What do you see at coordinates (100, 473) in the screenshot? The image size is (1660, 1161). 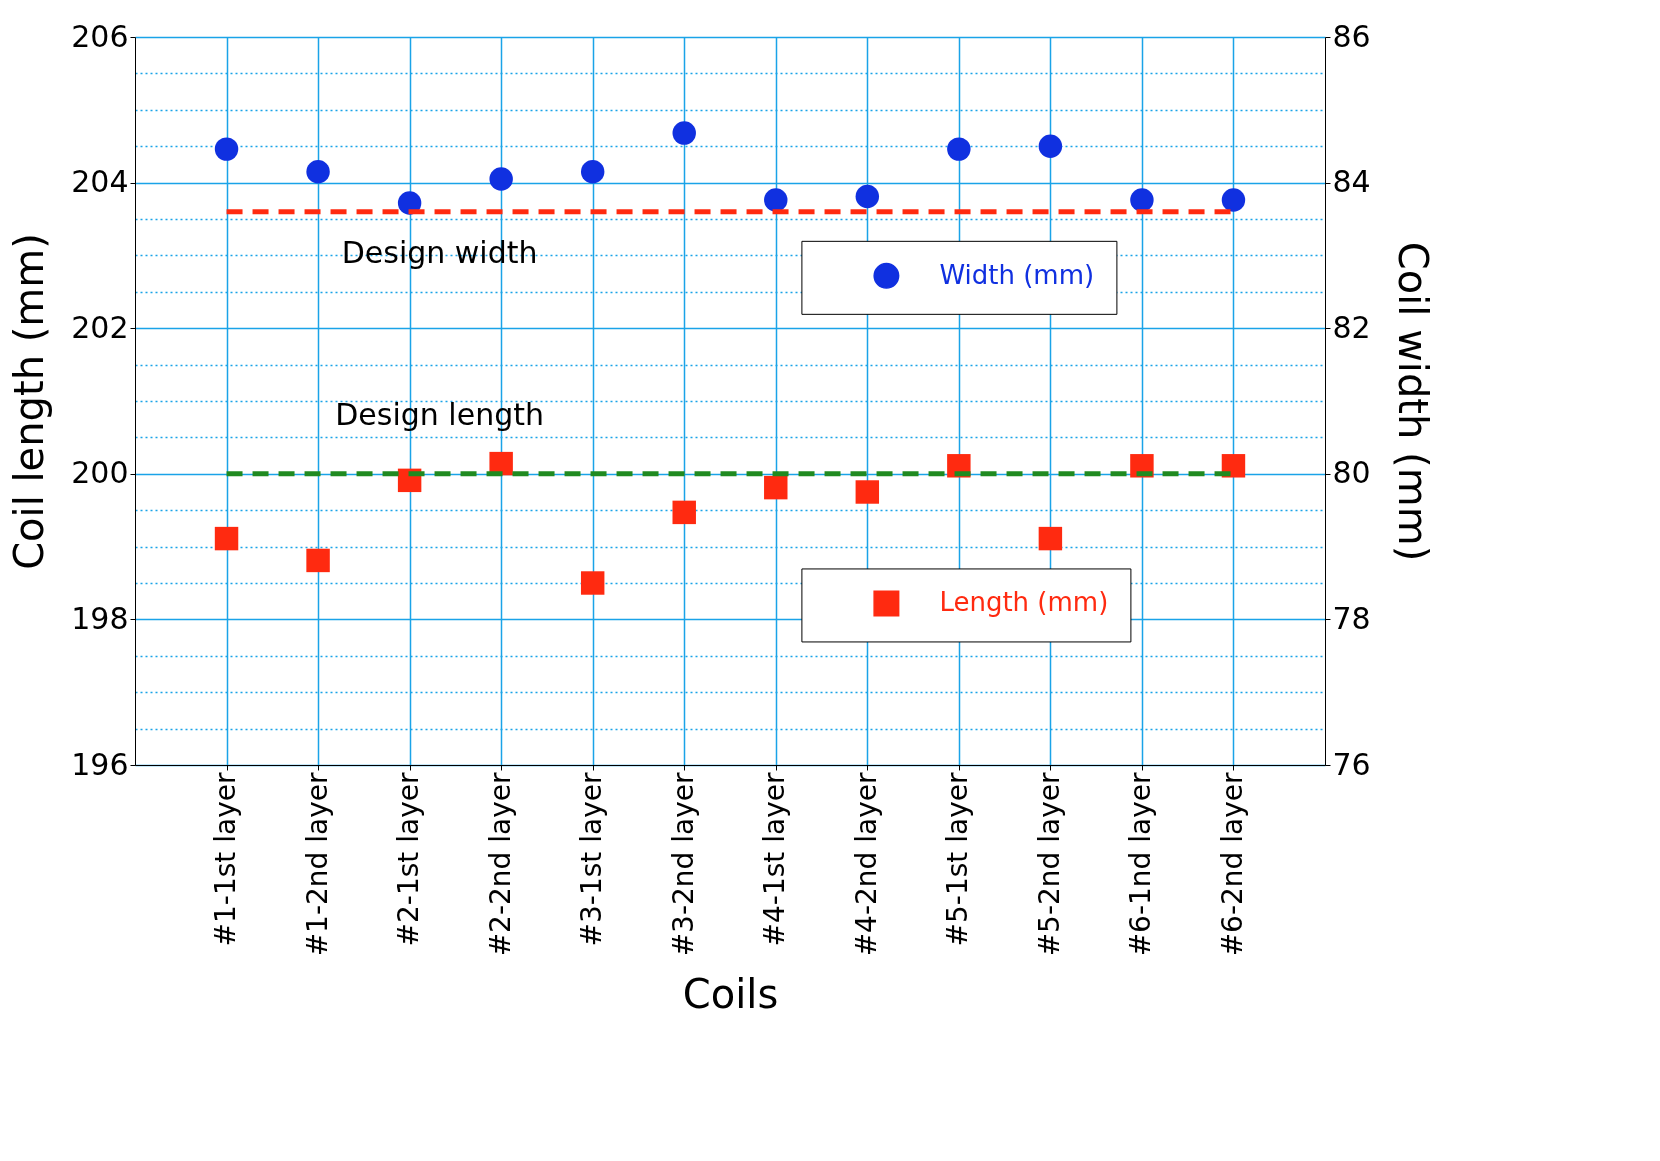 I see `y-tick-label: 200` at bounding box center [100, 473].